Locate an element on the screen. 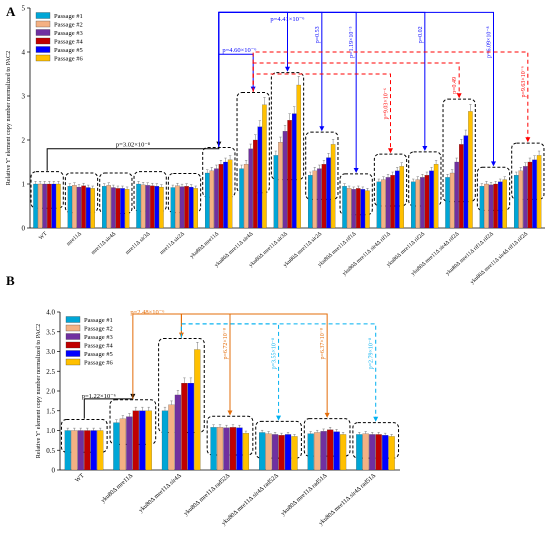 The width and height of the screenshot is (550, 543). x-tick-label: mre11Δ is located at coordinates (74, 239).